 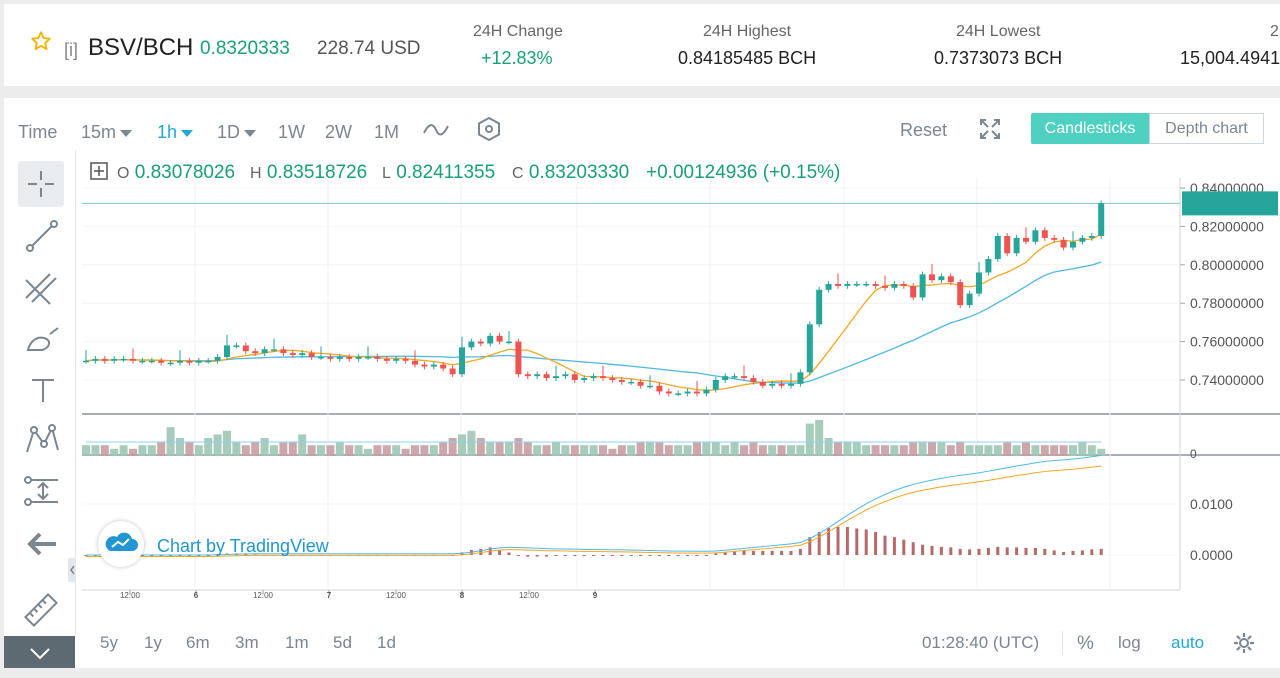 What do you see at coordinates (518, 173) in the screenshot?
I see `close-key: C` at bounding box center [518, 173].